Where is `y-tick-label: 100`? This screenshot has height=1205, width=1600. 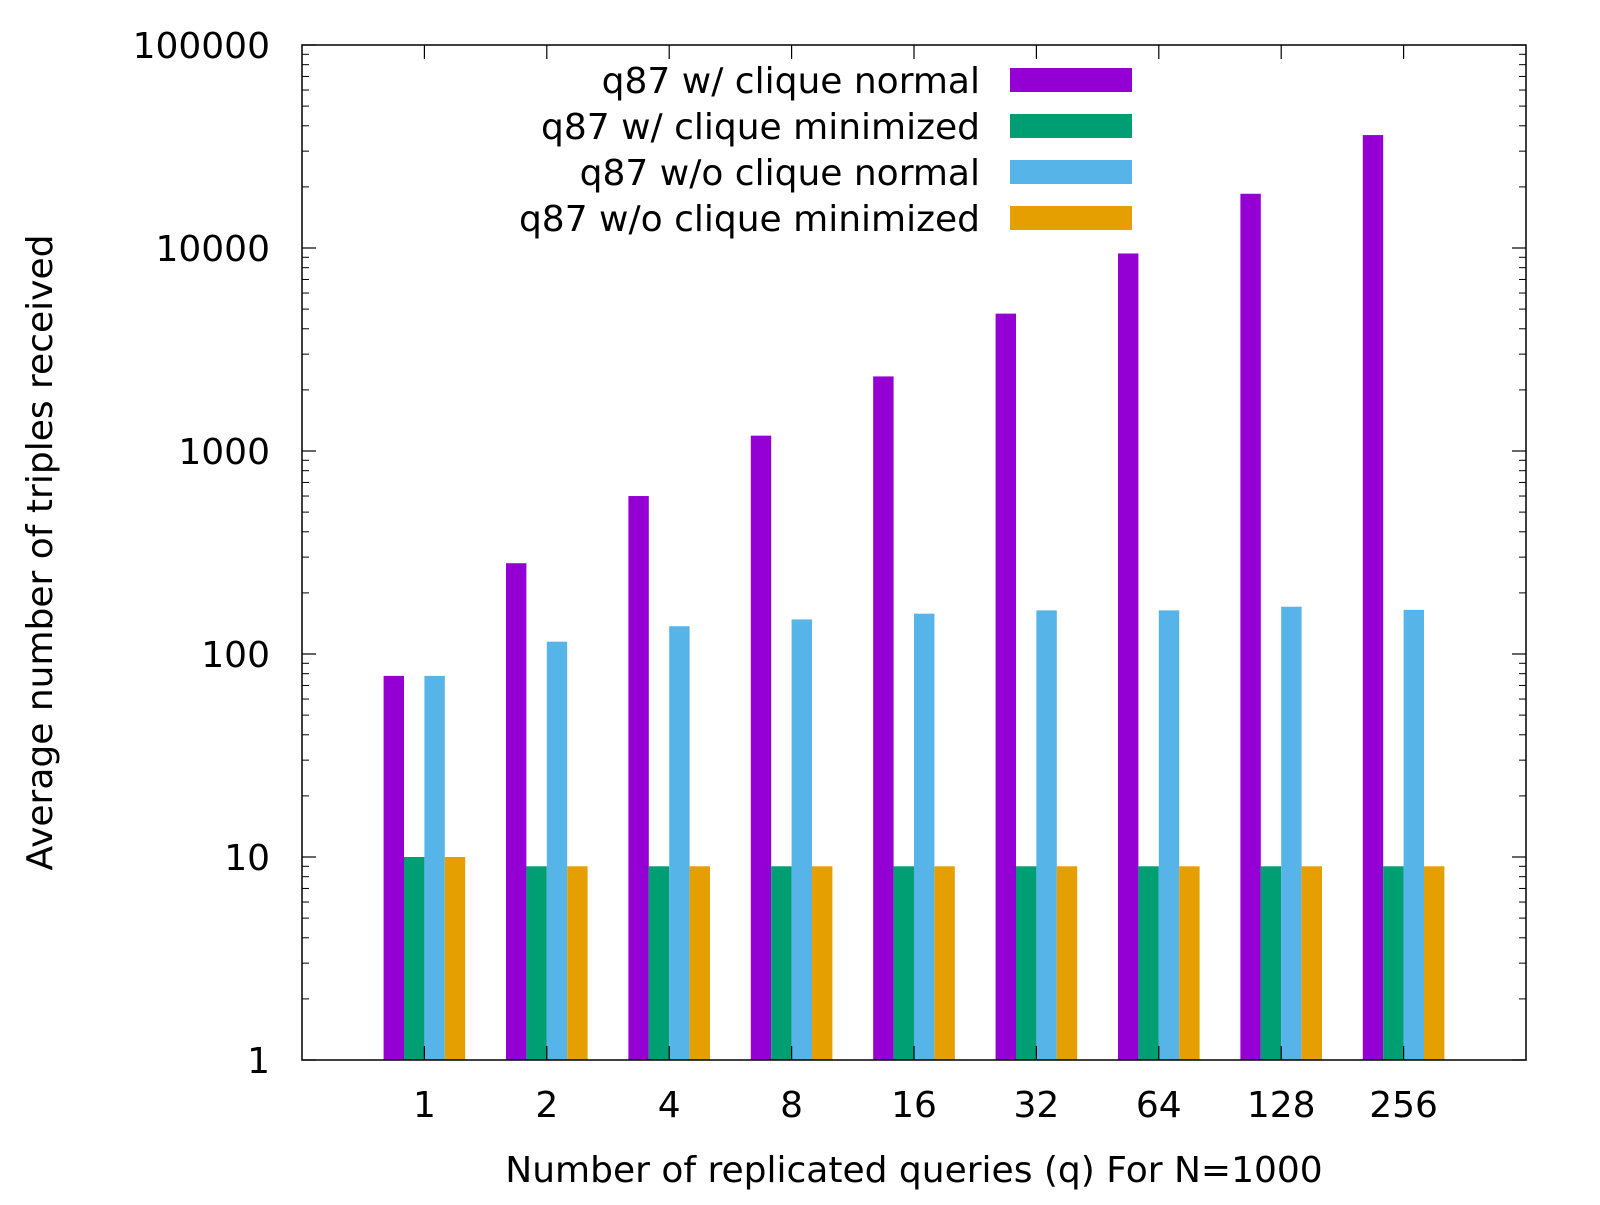 y-tick-label: 100 is located at coordinates (235, 655).